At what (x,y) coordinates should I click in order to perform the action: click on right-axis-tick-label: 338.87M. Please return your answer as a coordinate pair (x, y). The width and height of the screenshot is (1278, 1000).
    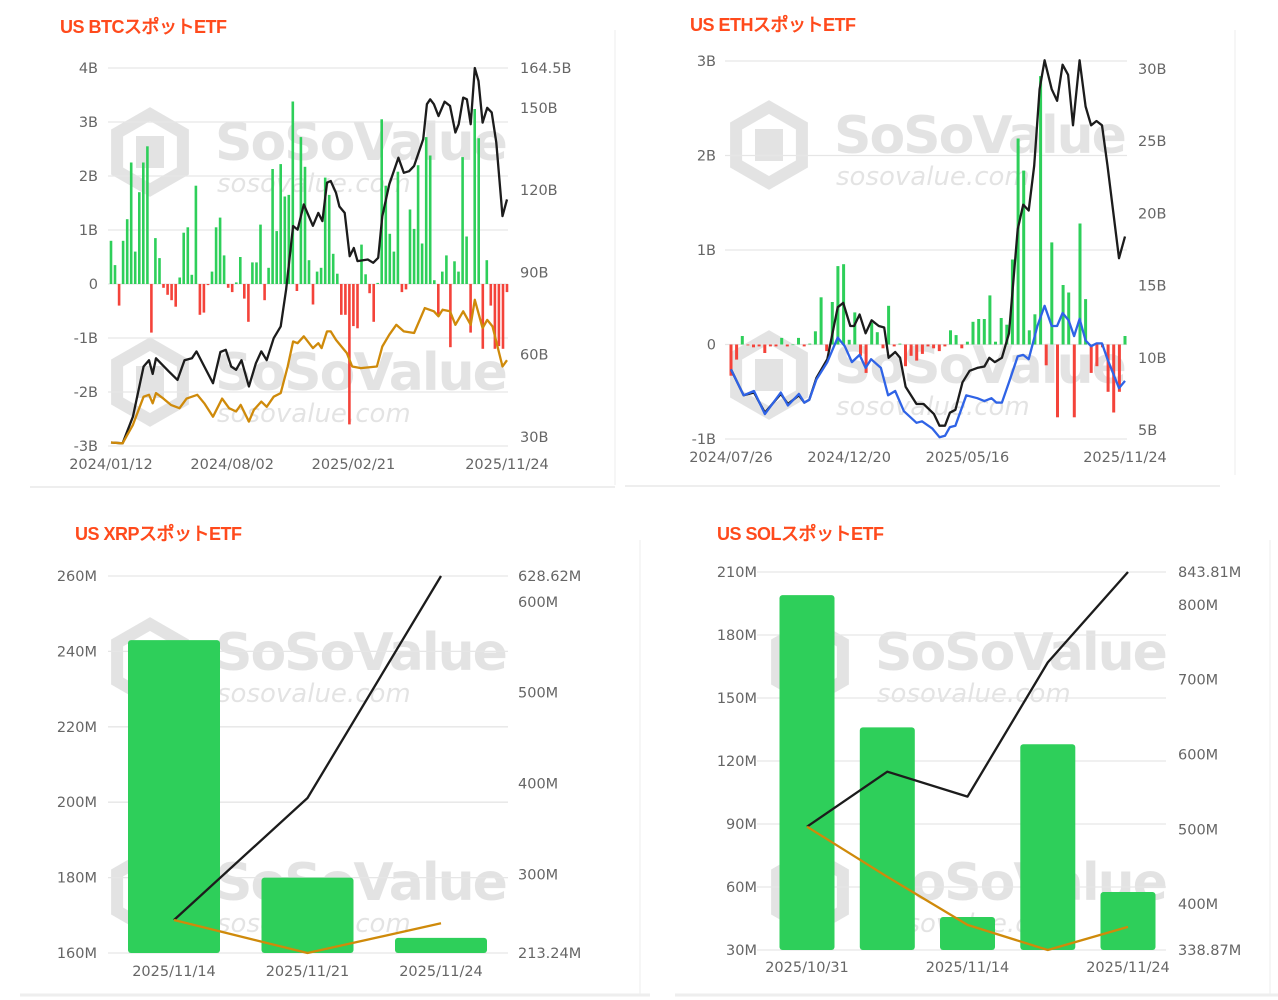
    Looking at the image, I should click on (1209, 951).